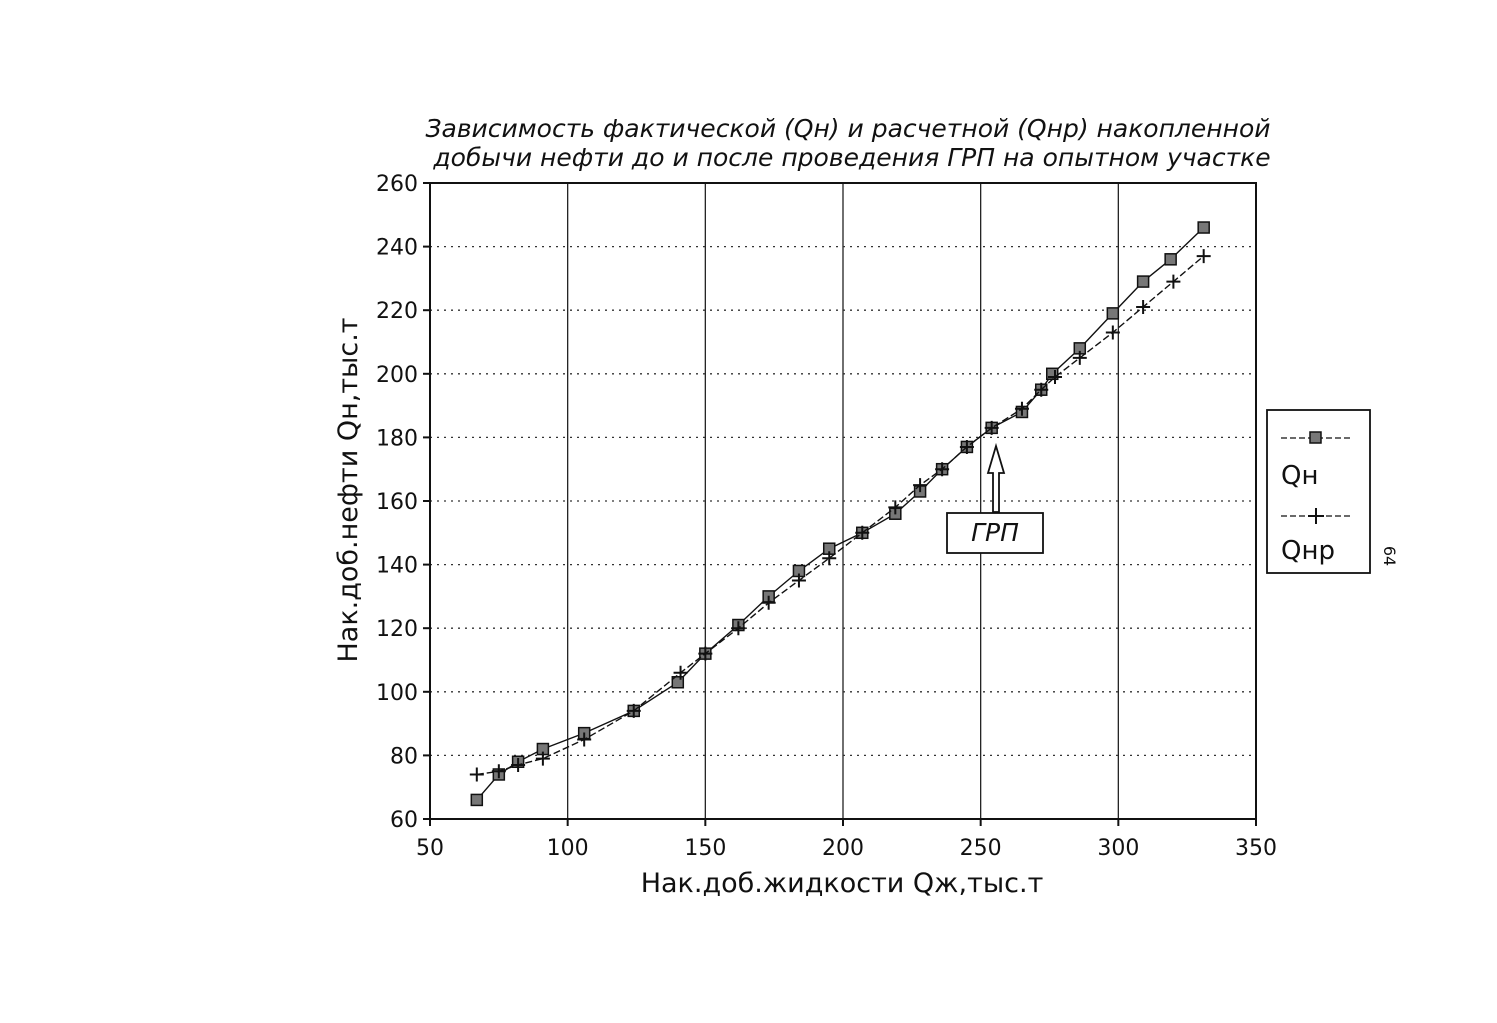 This screenshot has width=1497, height=1023. What do you see at coordinates (397, 311) in the screenshot?
I see `y-tick-label: 220` at bounding box center [397, 311].